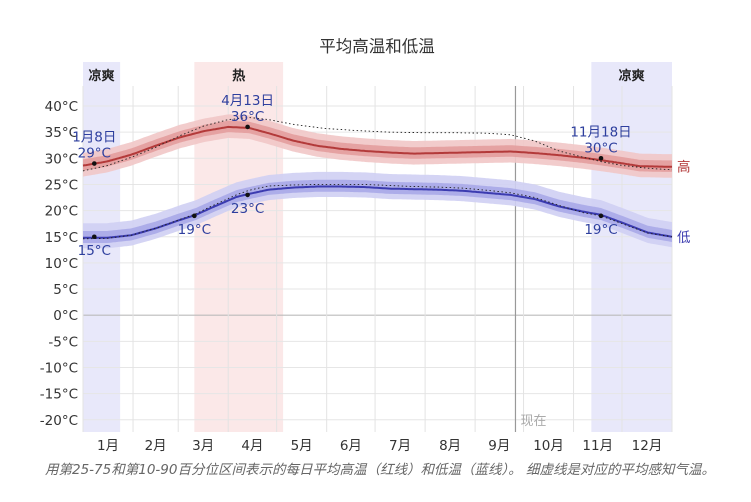 This screenshot has width=751, height=502. What do you see at coordinates (59, 421) in the screenshot?
I see `y-tick-label: -20°C` at bounding box center [59, 421].